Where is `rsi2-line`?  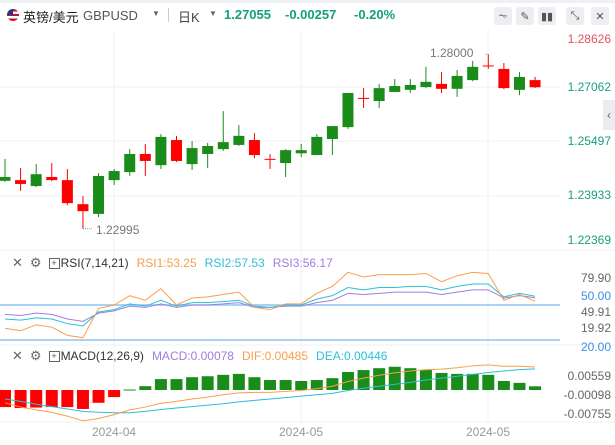 rsi2-line is located at coordinates (270, 305).